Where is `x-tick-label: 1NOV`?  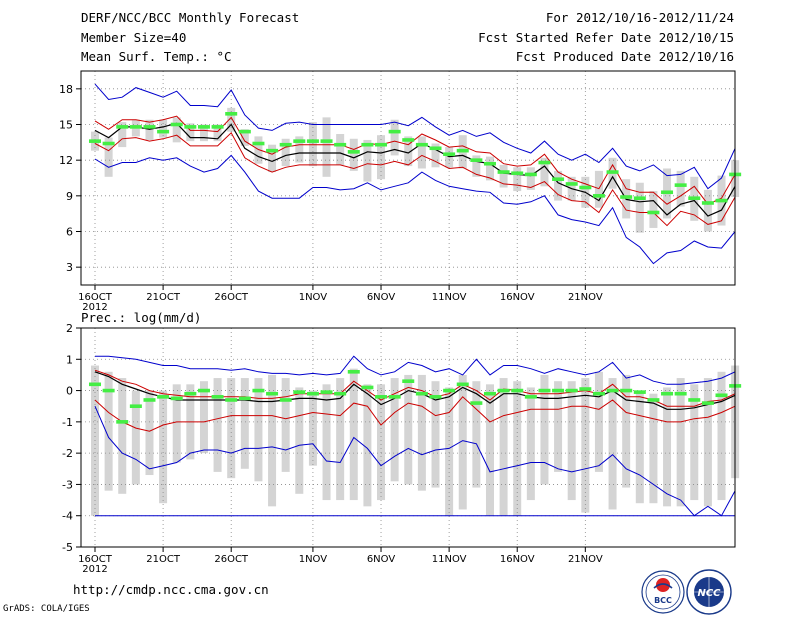
x-tick-label: 1NOV is located at coordinates (313, 559).